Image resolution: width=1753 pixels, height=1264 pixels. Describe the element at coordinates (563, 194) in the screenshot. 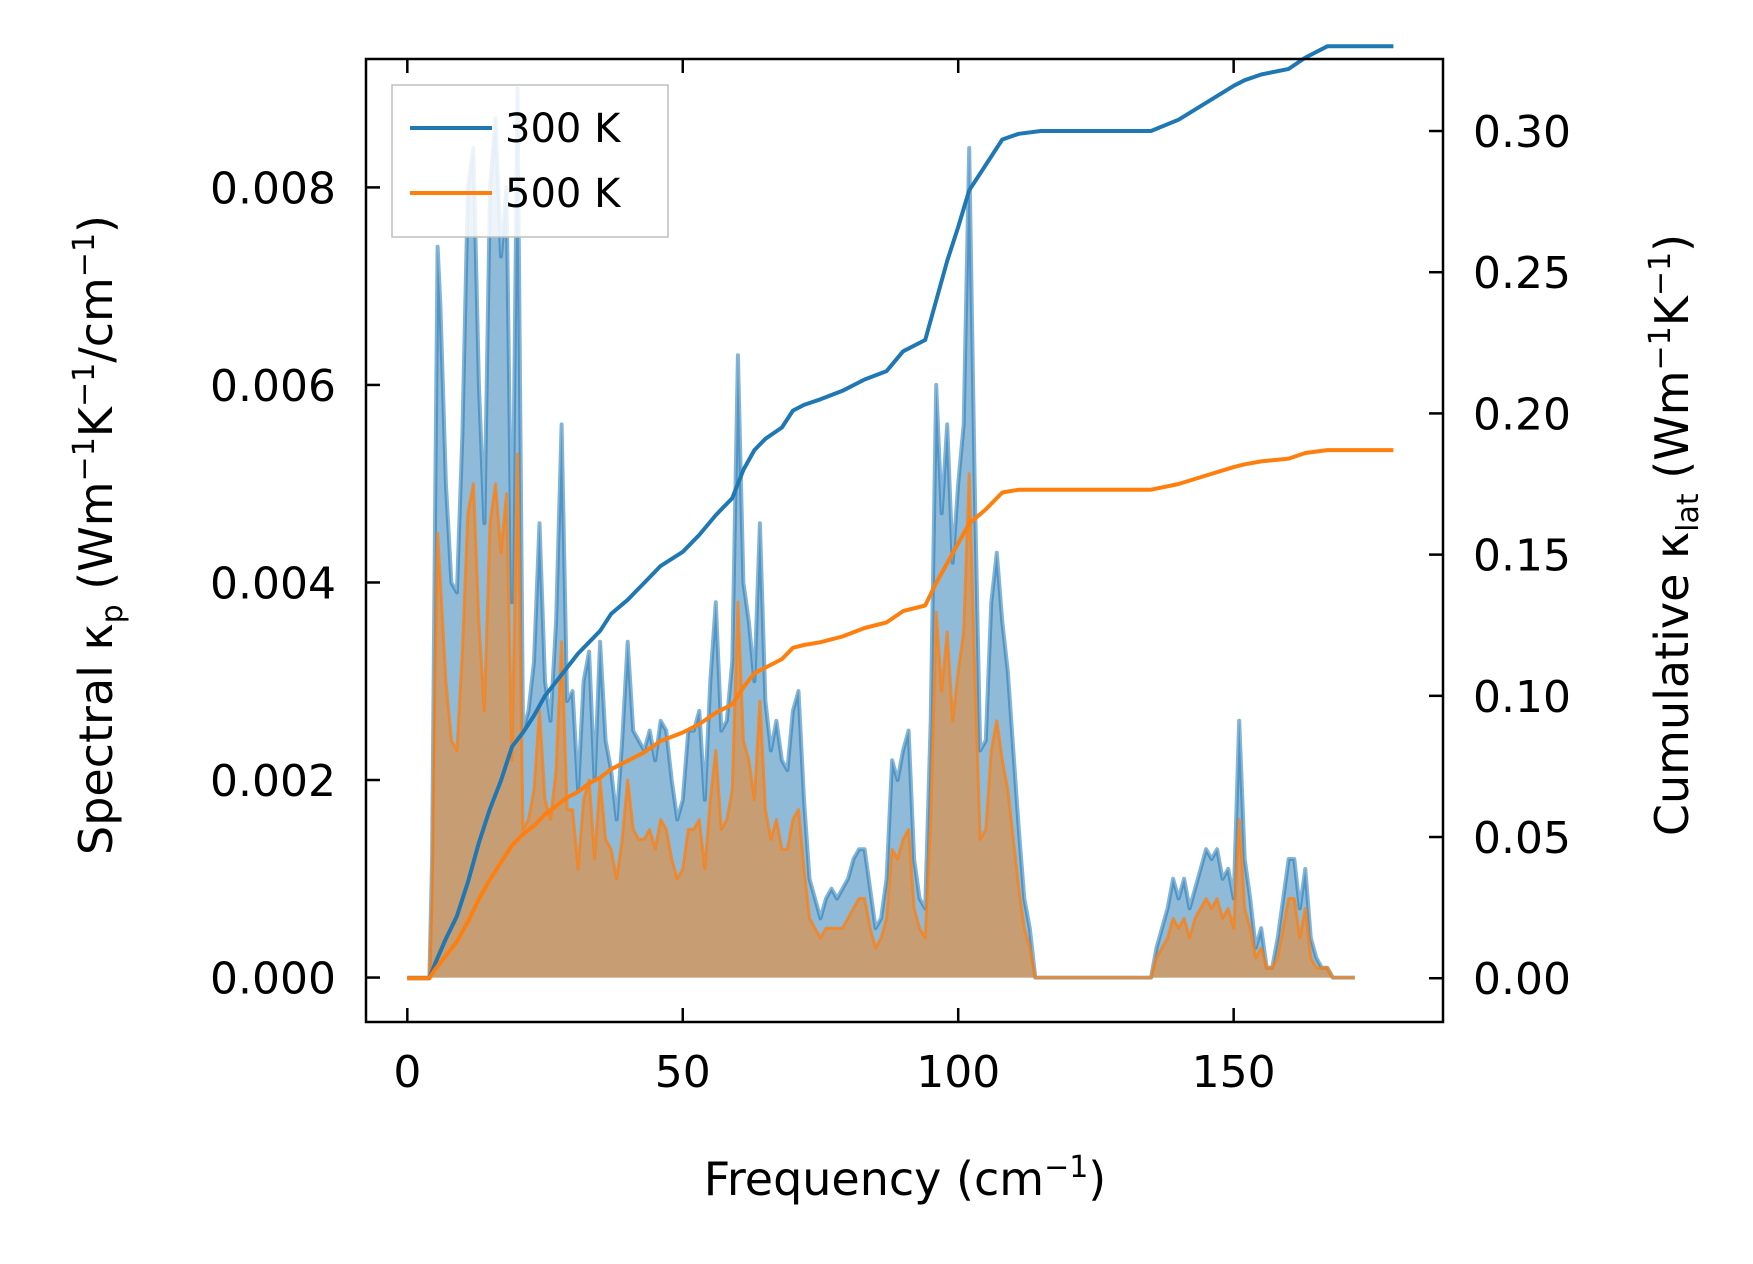

I see `legend-label-500K: 500 K` at that location.